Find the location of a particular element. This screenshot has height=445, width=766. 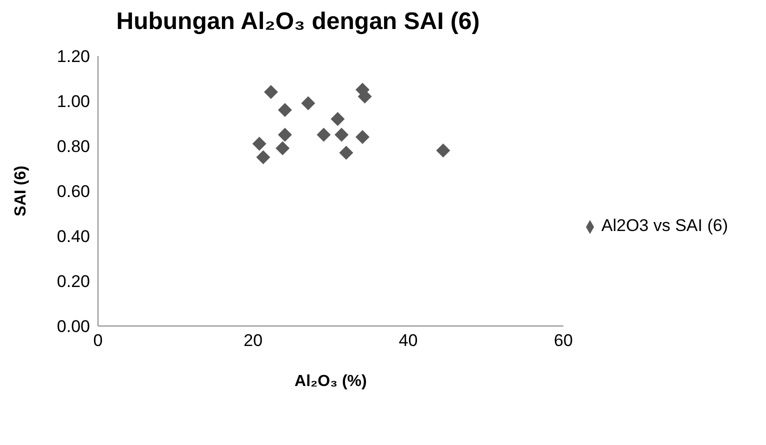

y-tick-label: 0.80 is located at coordinates (73, 146).